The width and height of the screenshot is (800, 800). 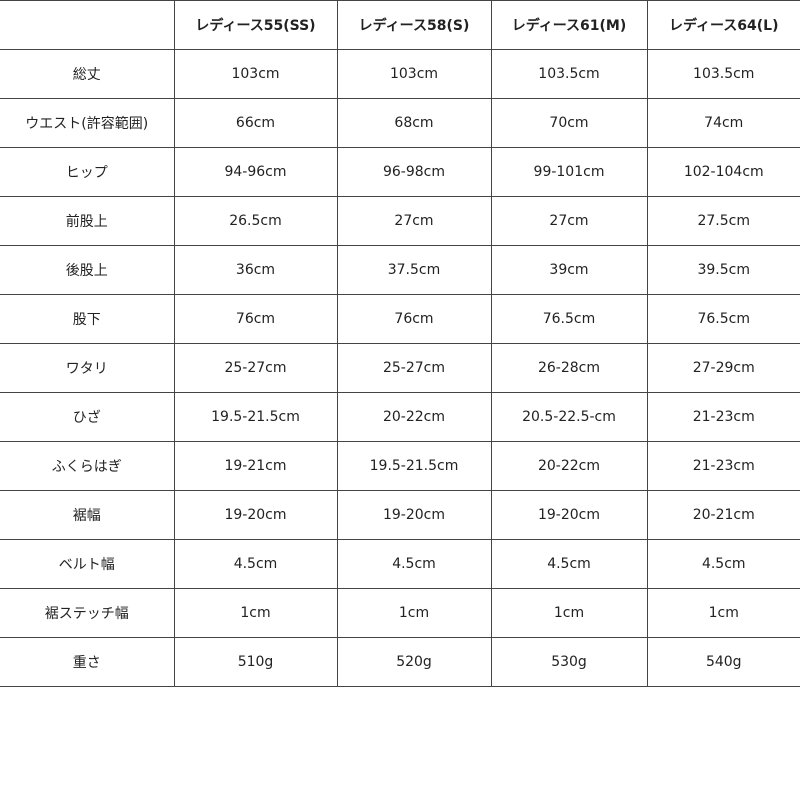 I want to click on table-row: ひざ 19.5-21.5cm 20-22cm 20.5-22.5-cm 21-23cm, so click(x=400, y=417).